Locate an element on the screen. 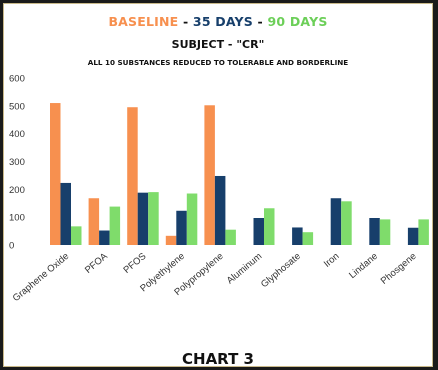 The width and height of the screenshot is (438, 370). x-tick-label: Graphene Oxide is located at coordinates (41, 277).